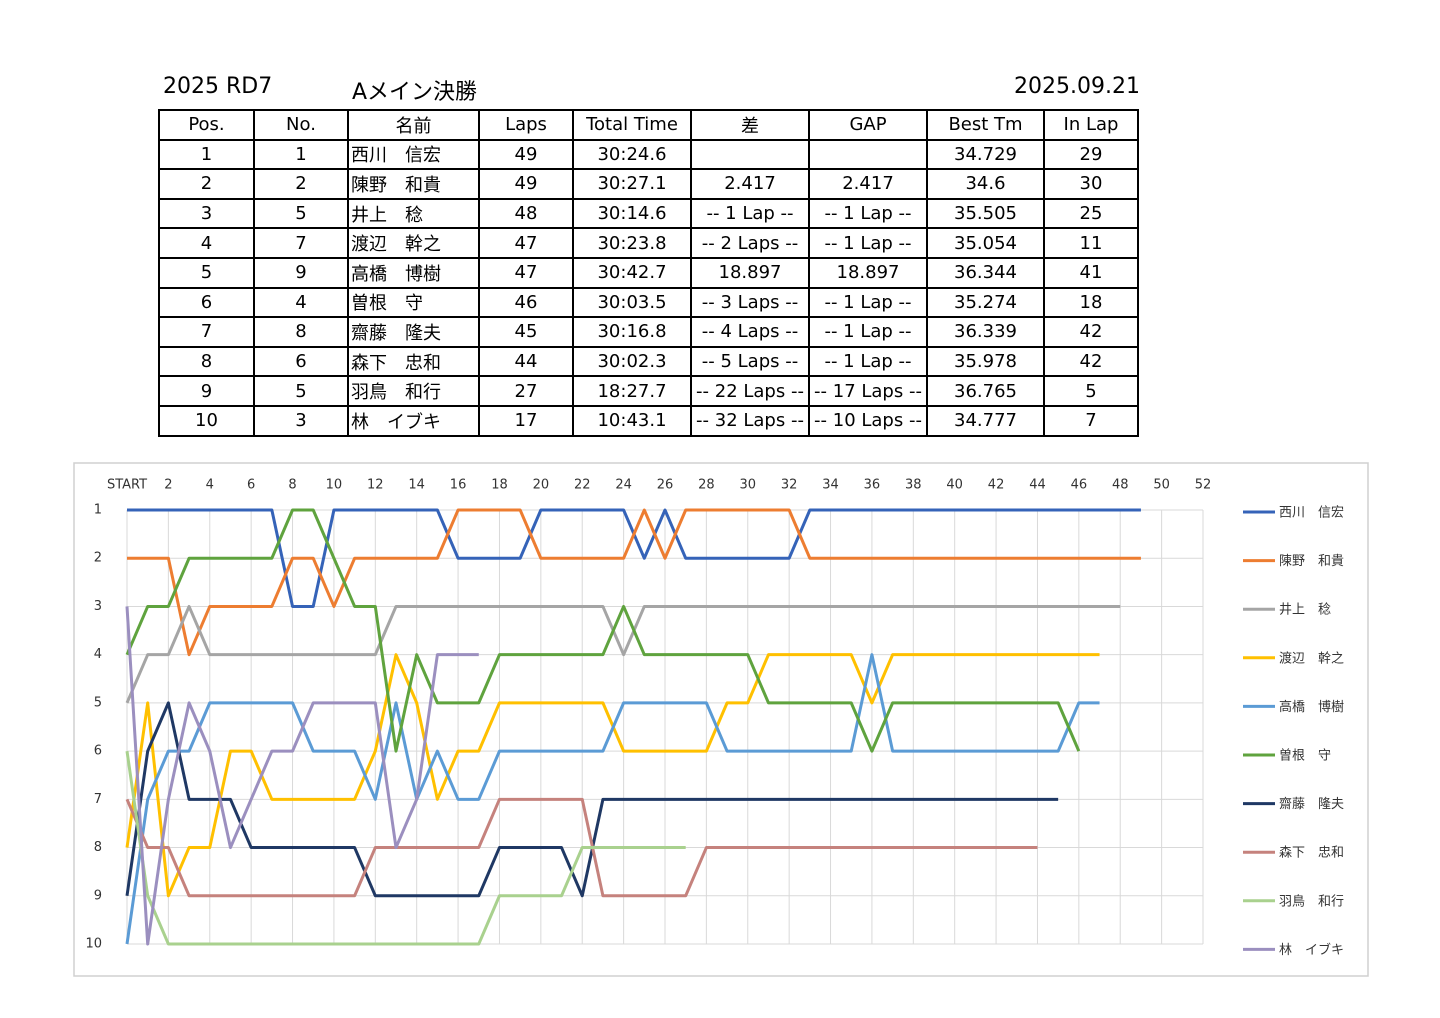  Describe the element at coordinates (301, 184) in the screenshot. I see `cell: 2` at that location.